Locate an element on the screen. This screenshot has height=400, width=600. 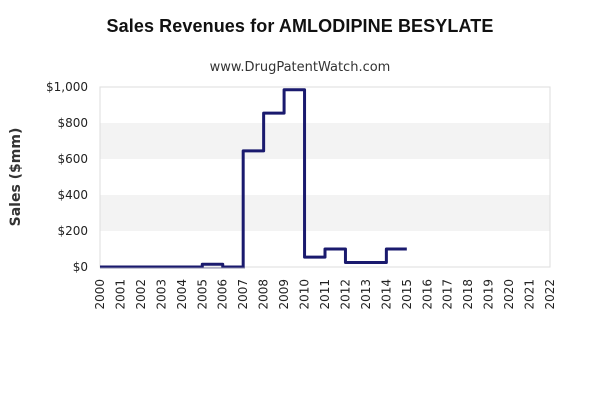
x-tick-label: 2012 is located at coordinates (345, 294).